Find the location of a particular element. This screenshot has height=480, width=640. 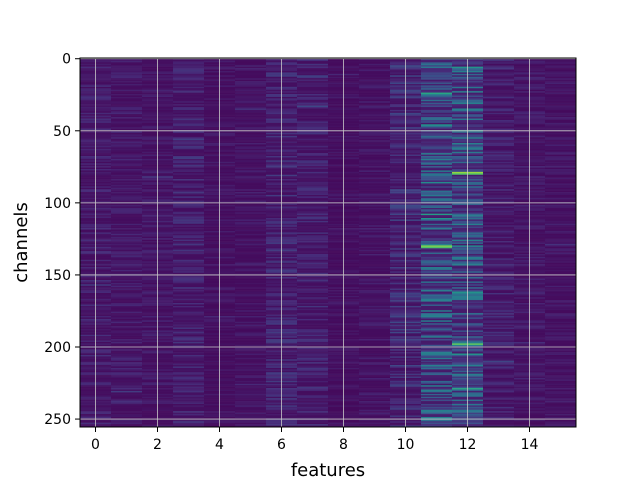

y-tick-label: 50 is located at coordinates (62, 132).